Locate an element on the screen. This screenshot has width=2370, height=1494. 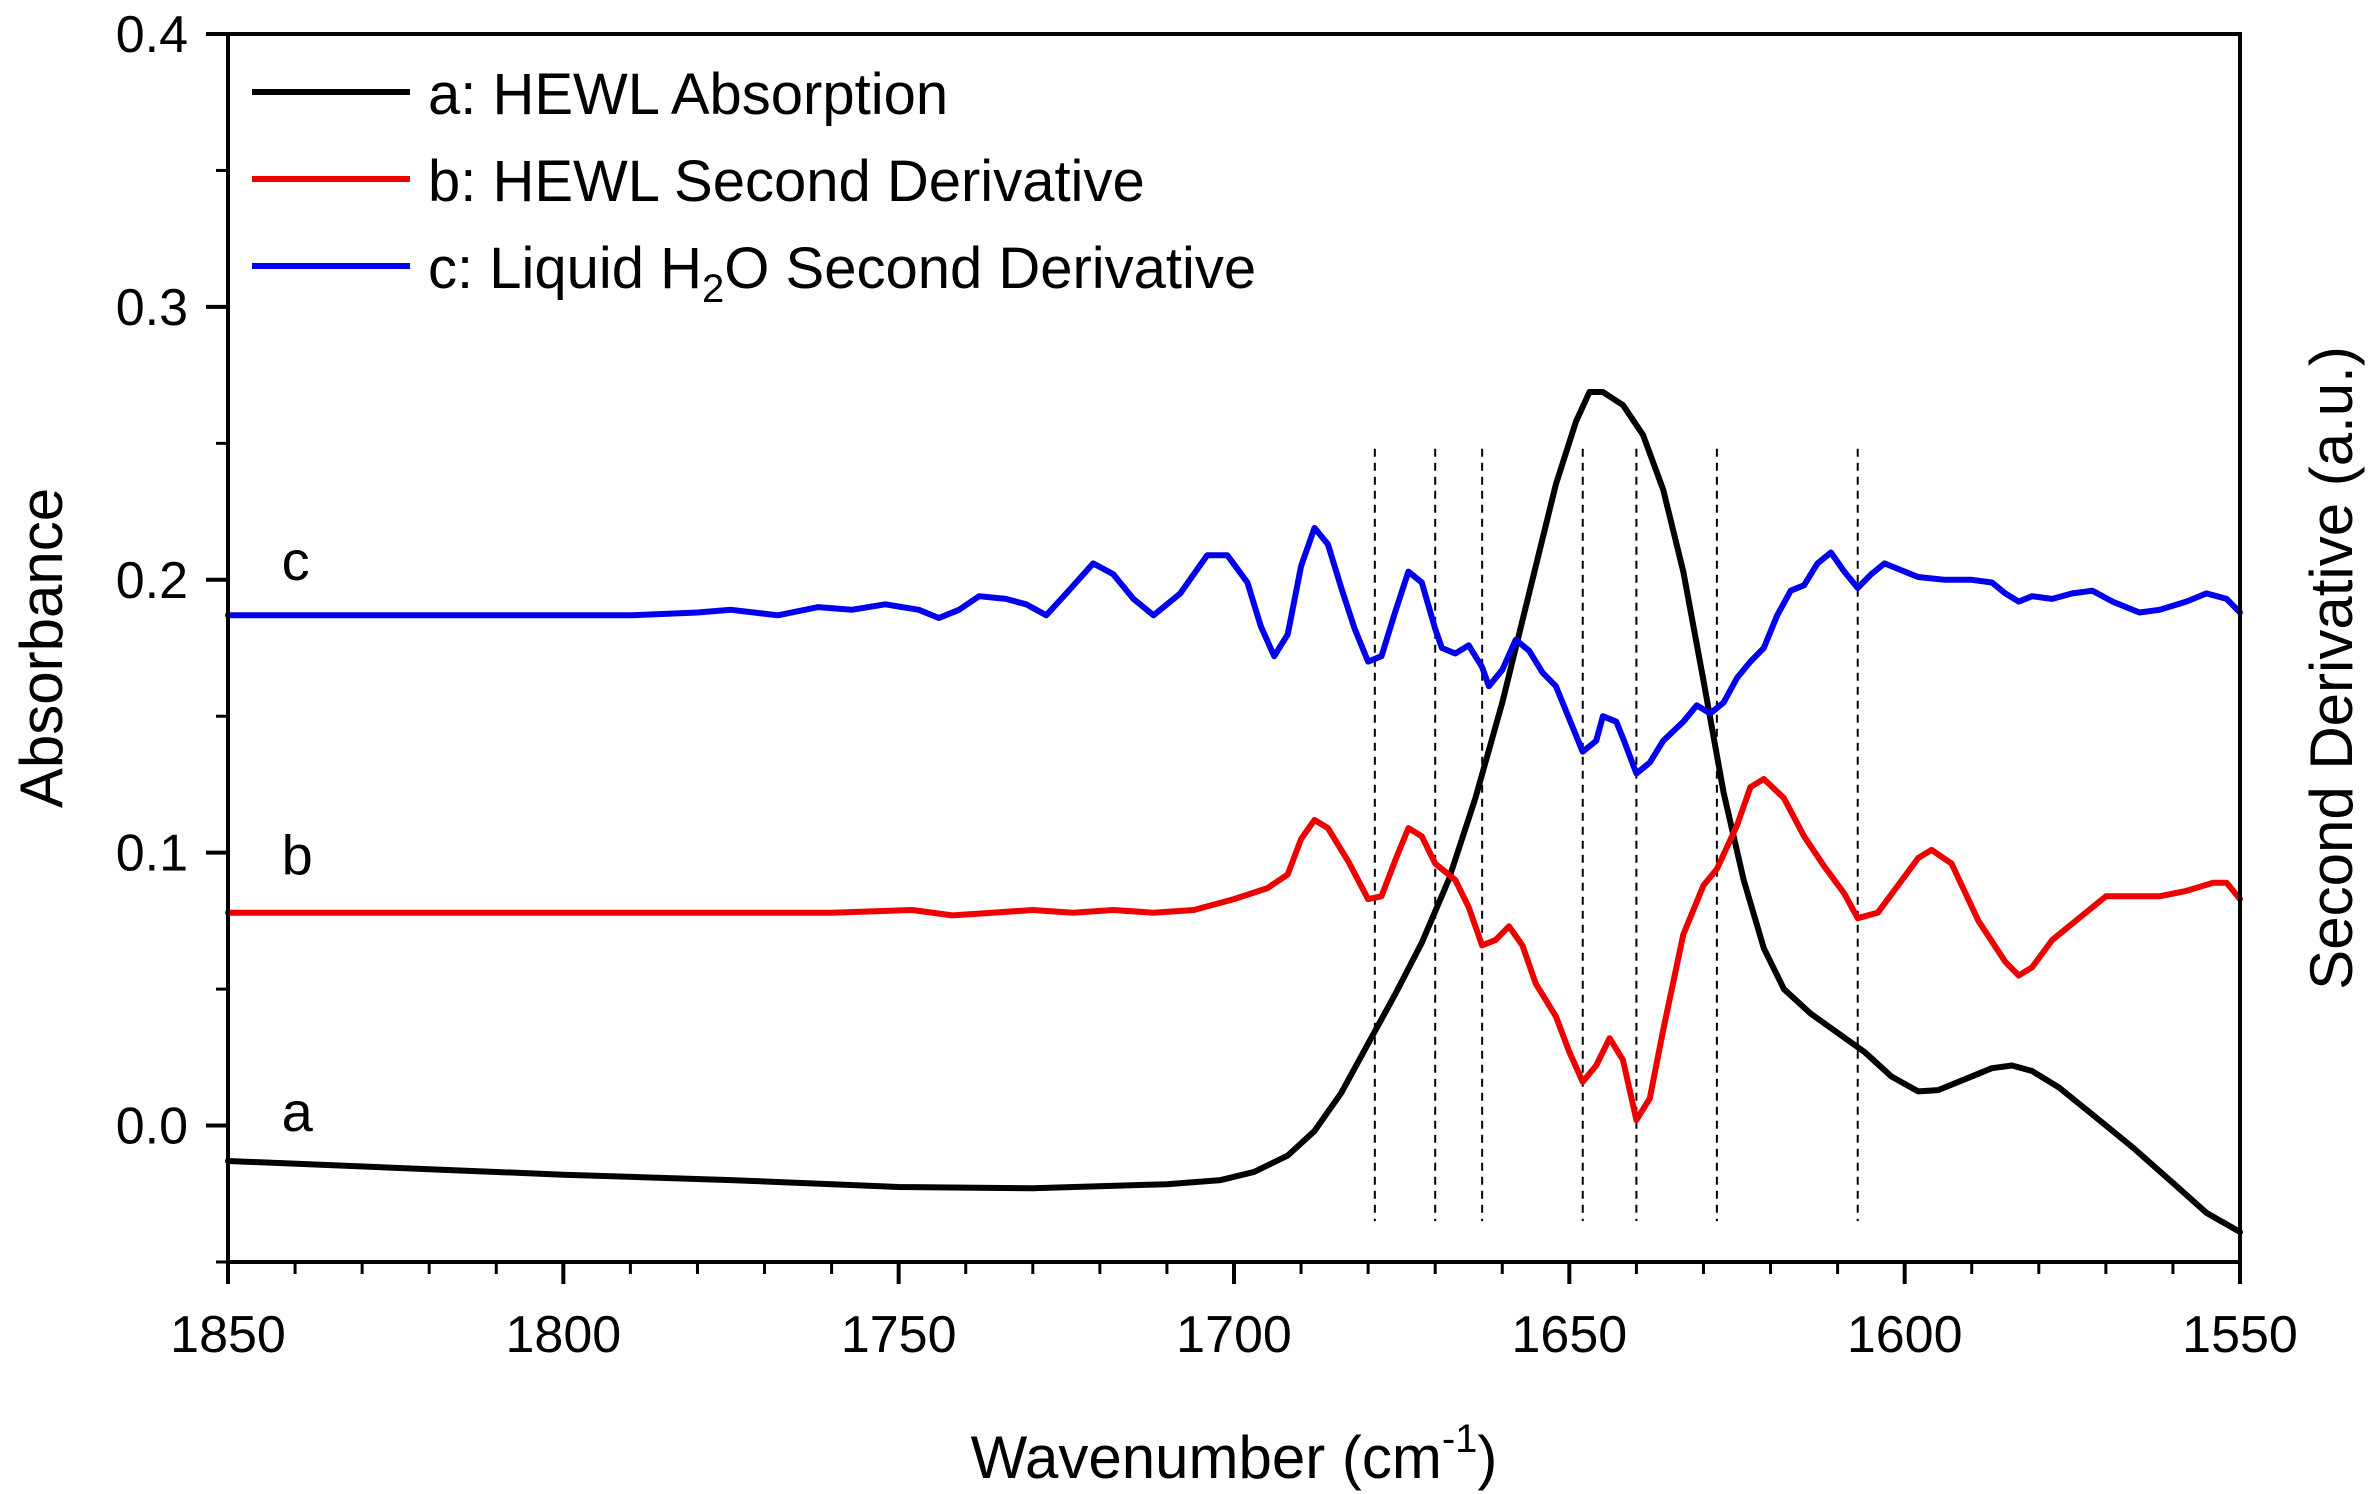
x-axis-title: Wavenumber (cm-1) is located at coordinates (1234, 1454).